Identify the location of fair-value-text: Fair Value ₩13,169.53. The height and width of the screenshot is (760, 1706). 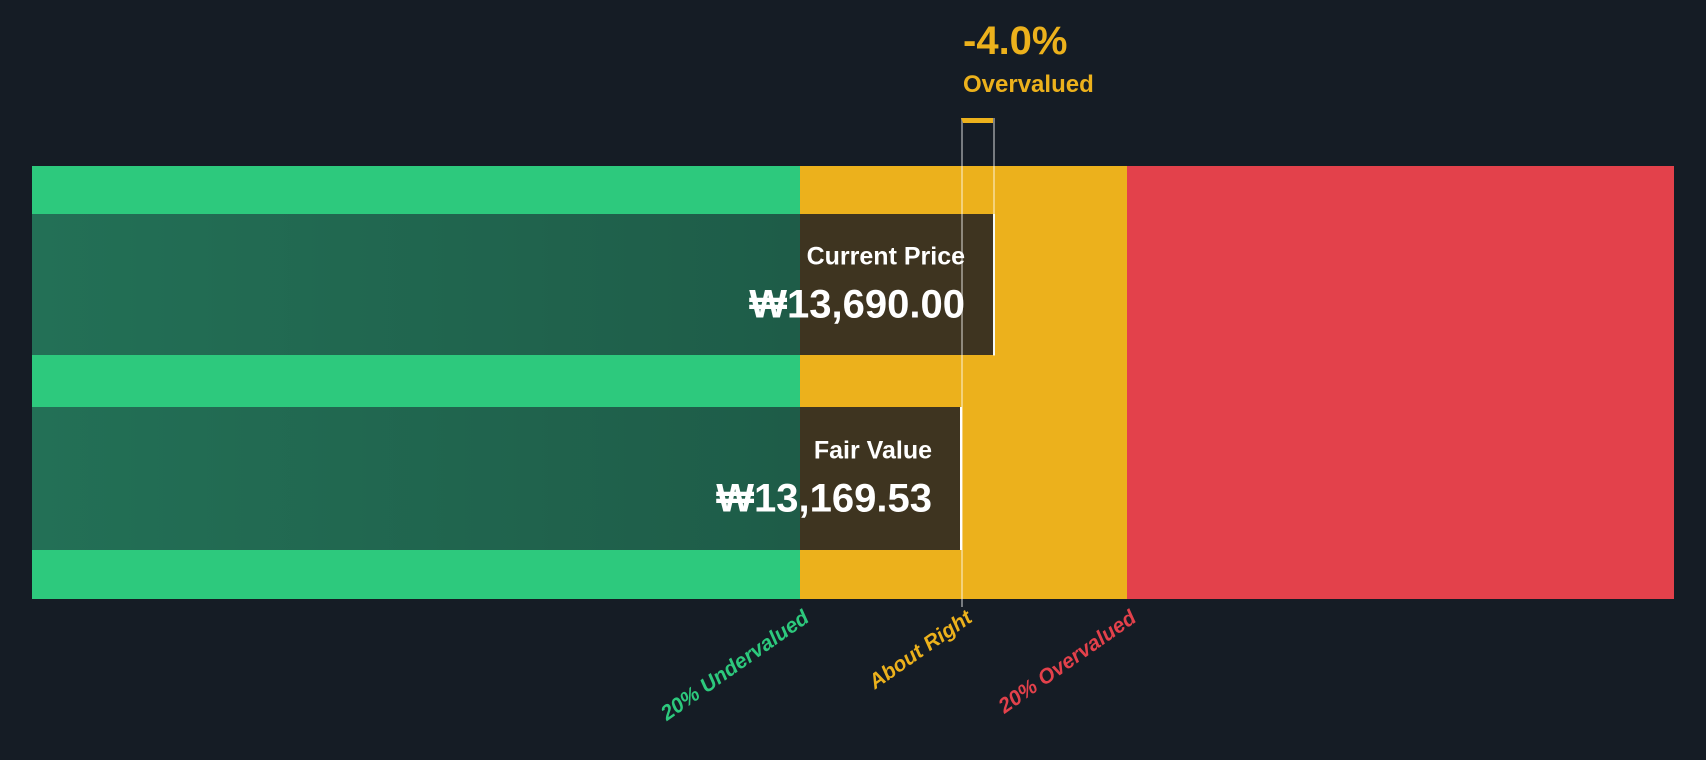
(824, 478).